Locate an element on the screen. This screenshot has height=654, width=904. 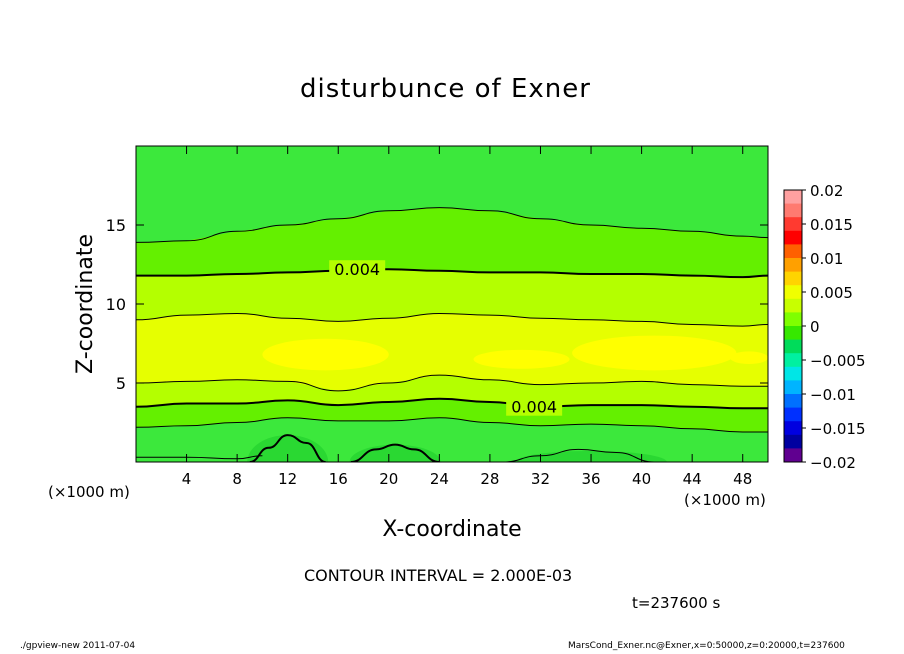
colorbar-label: −0.005 is located at coordinates (838, 361).